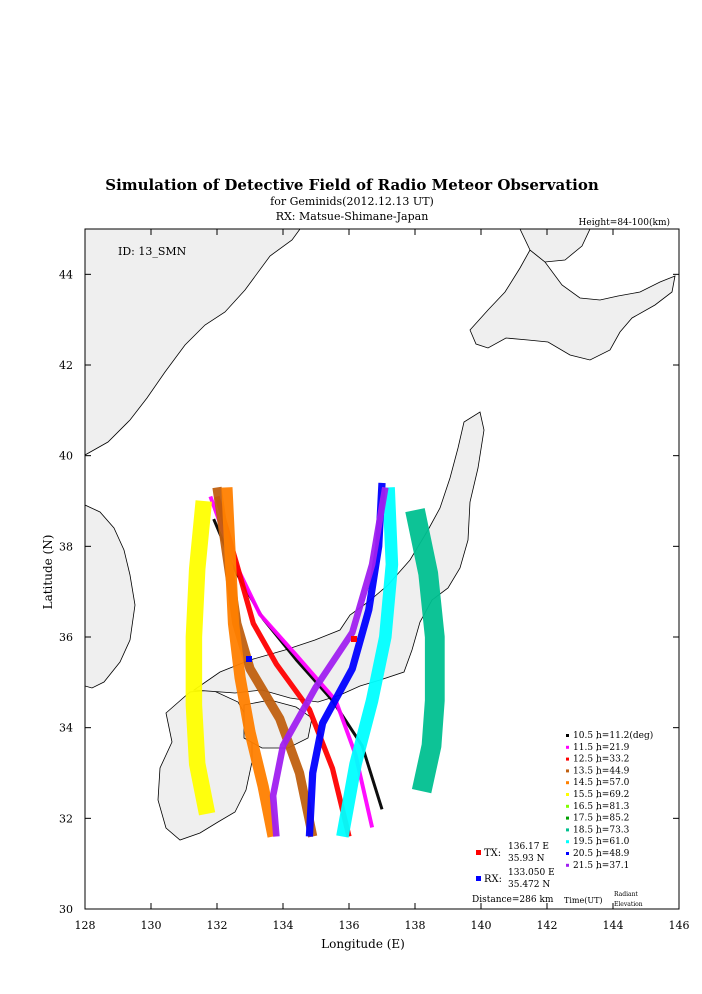 The image size is (702, 994). Describe the element at coordinates (586, 842) in the screenshot. I see `legend-time: 19.5 ,` at that location.